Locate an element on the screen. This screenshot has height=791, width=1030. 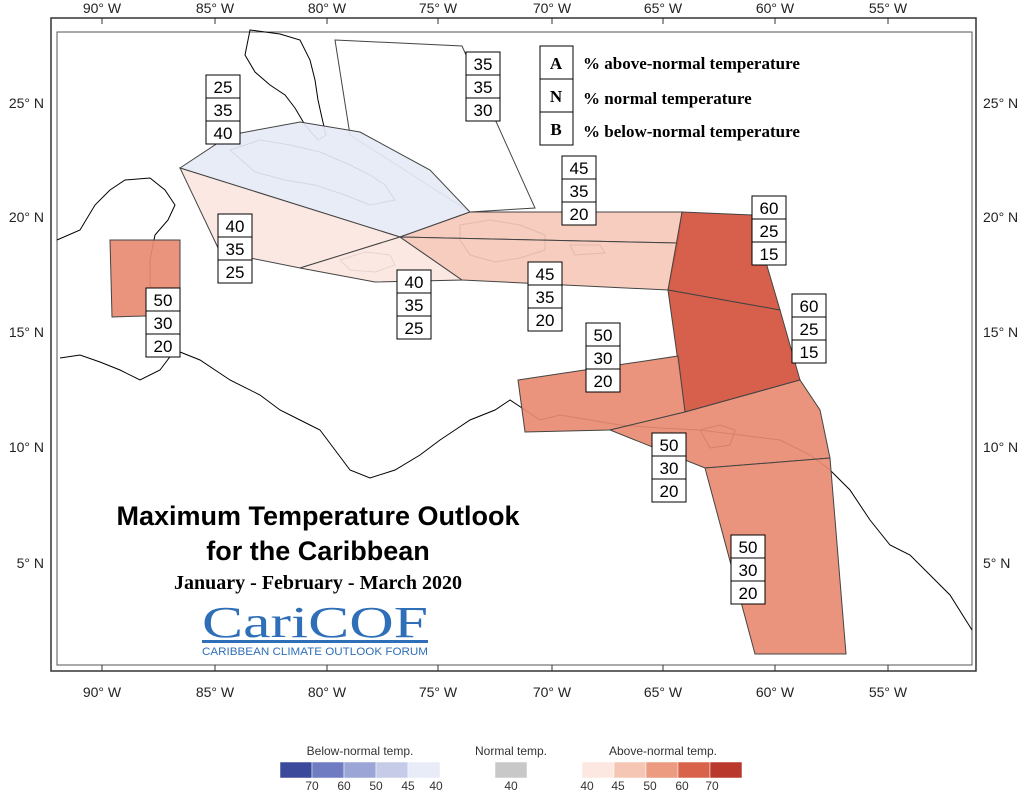
latitude-labels-right: 25° N 20° N 15° N 10° N 5° N is located at coordinates (1000, 333).